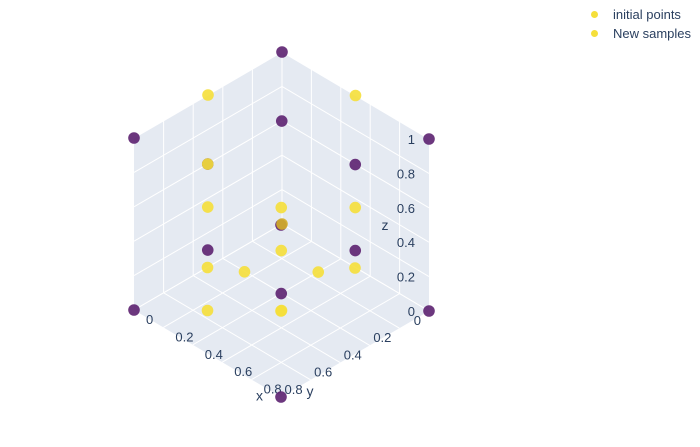 Image resolution: width=700 pixels, height=447 pixels. Describe the element at coordinates (406, 173) in the screenshot. I see `z-tick-label: 0.8` at that location.